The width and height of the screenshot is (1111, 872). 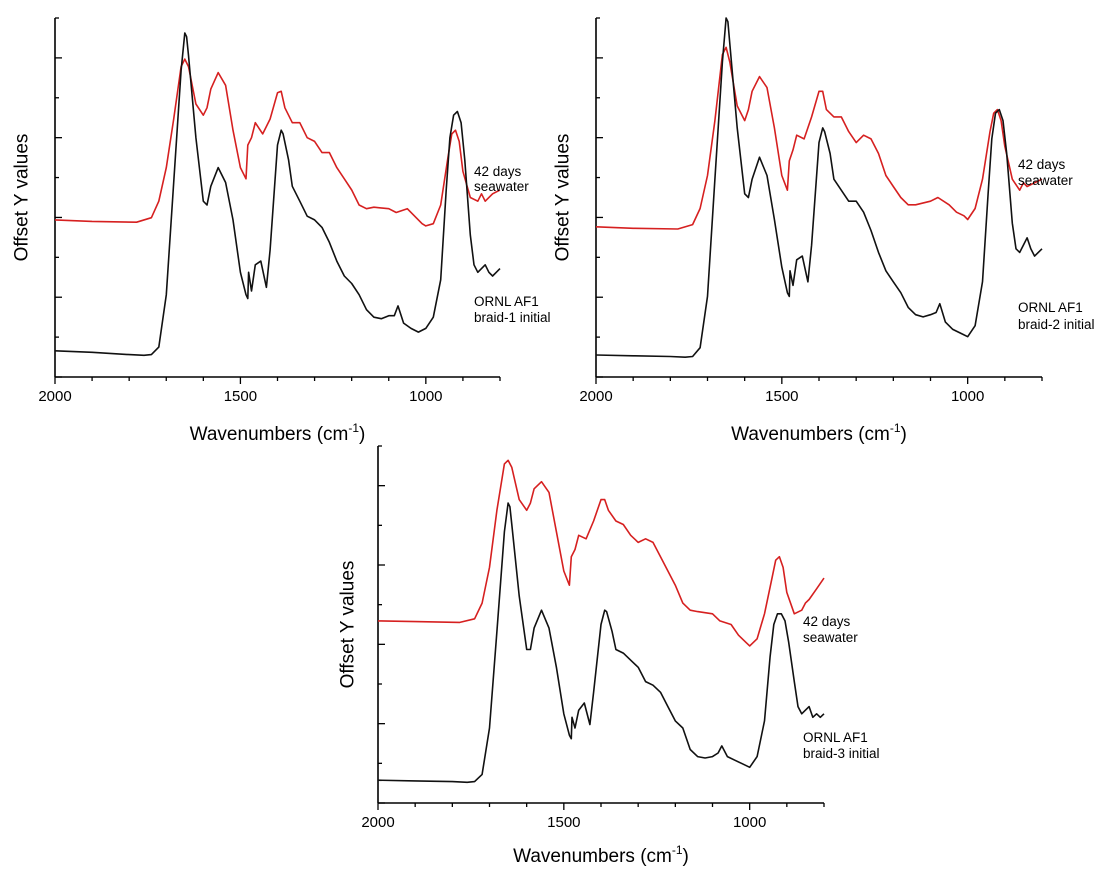 I want to click on series-annotation: braid-2 initial, so click(x=1056, y=324).